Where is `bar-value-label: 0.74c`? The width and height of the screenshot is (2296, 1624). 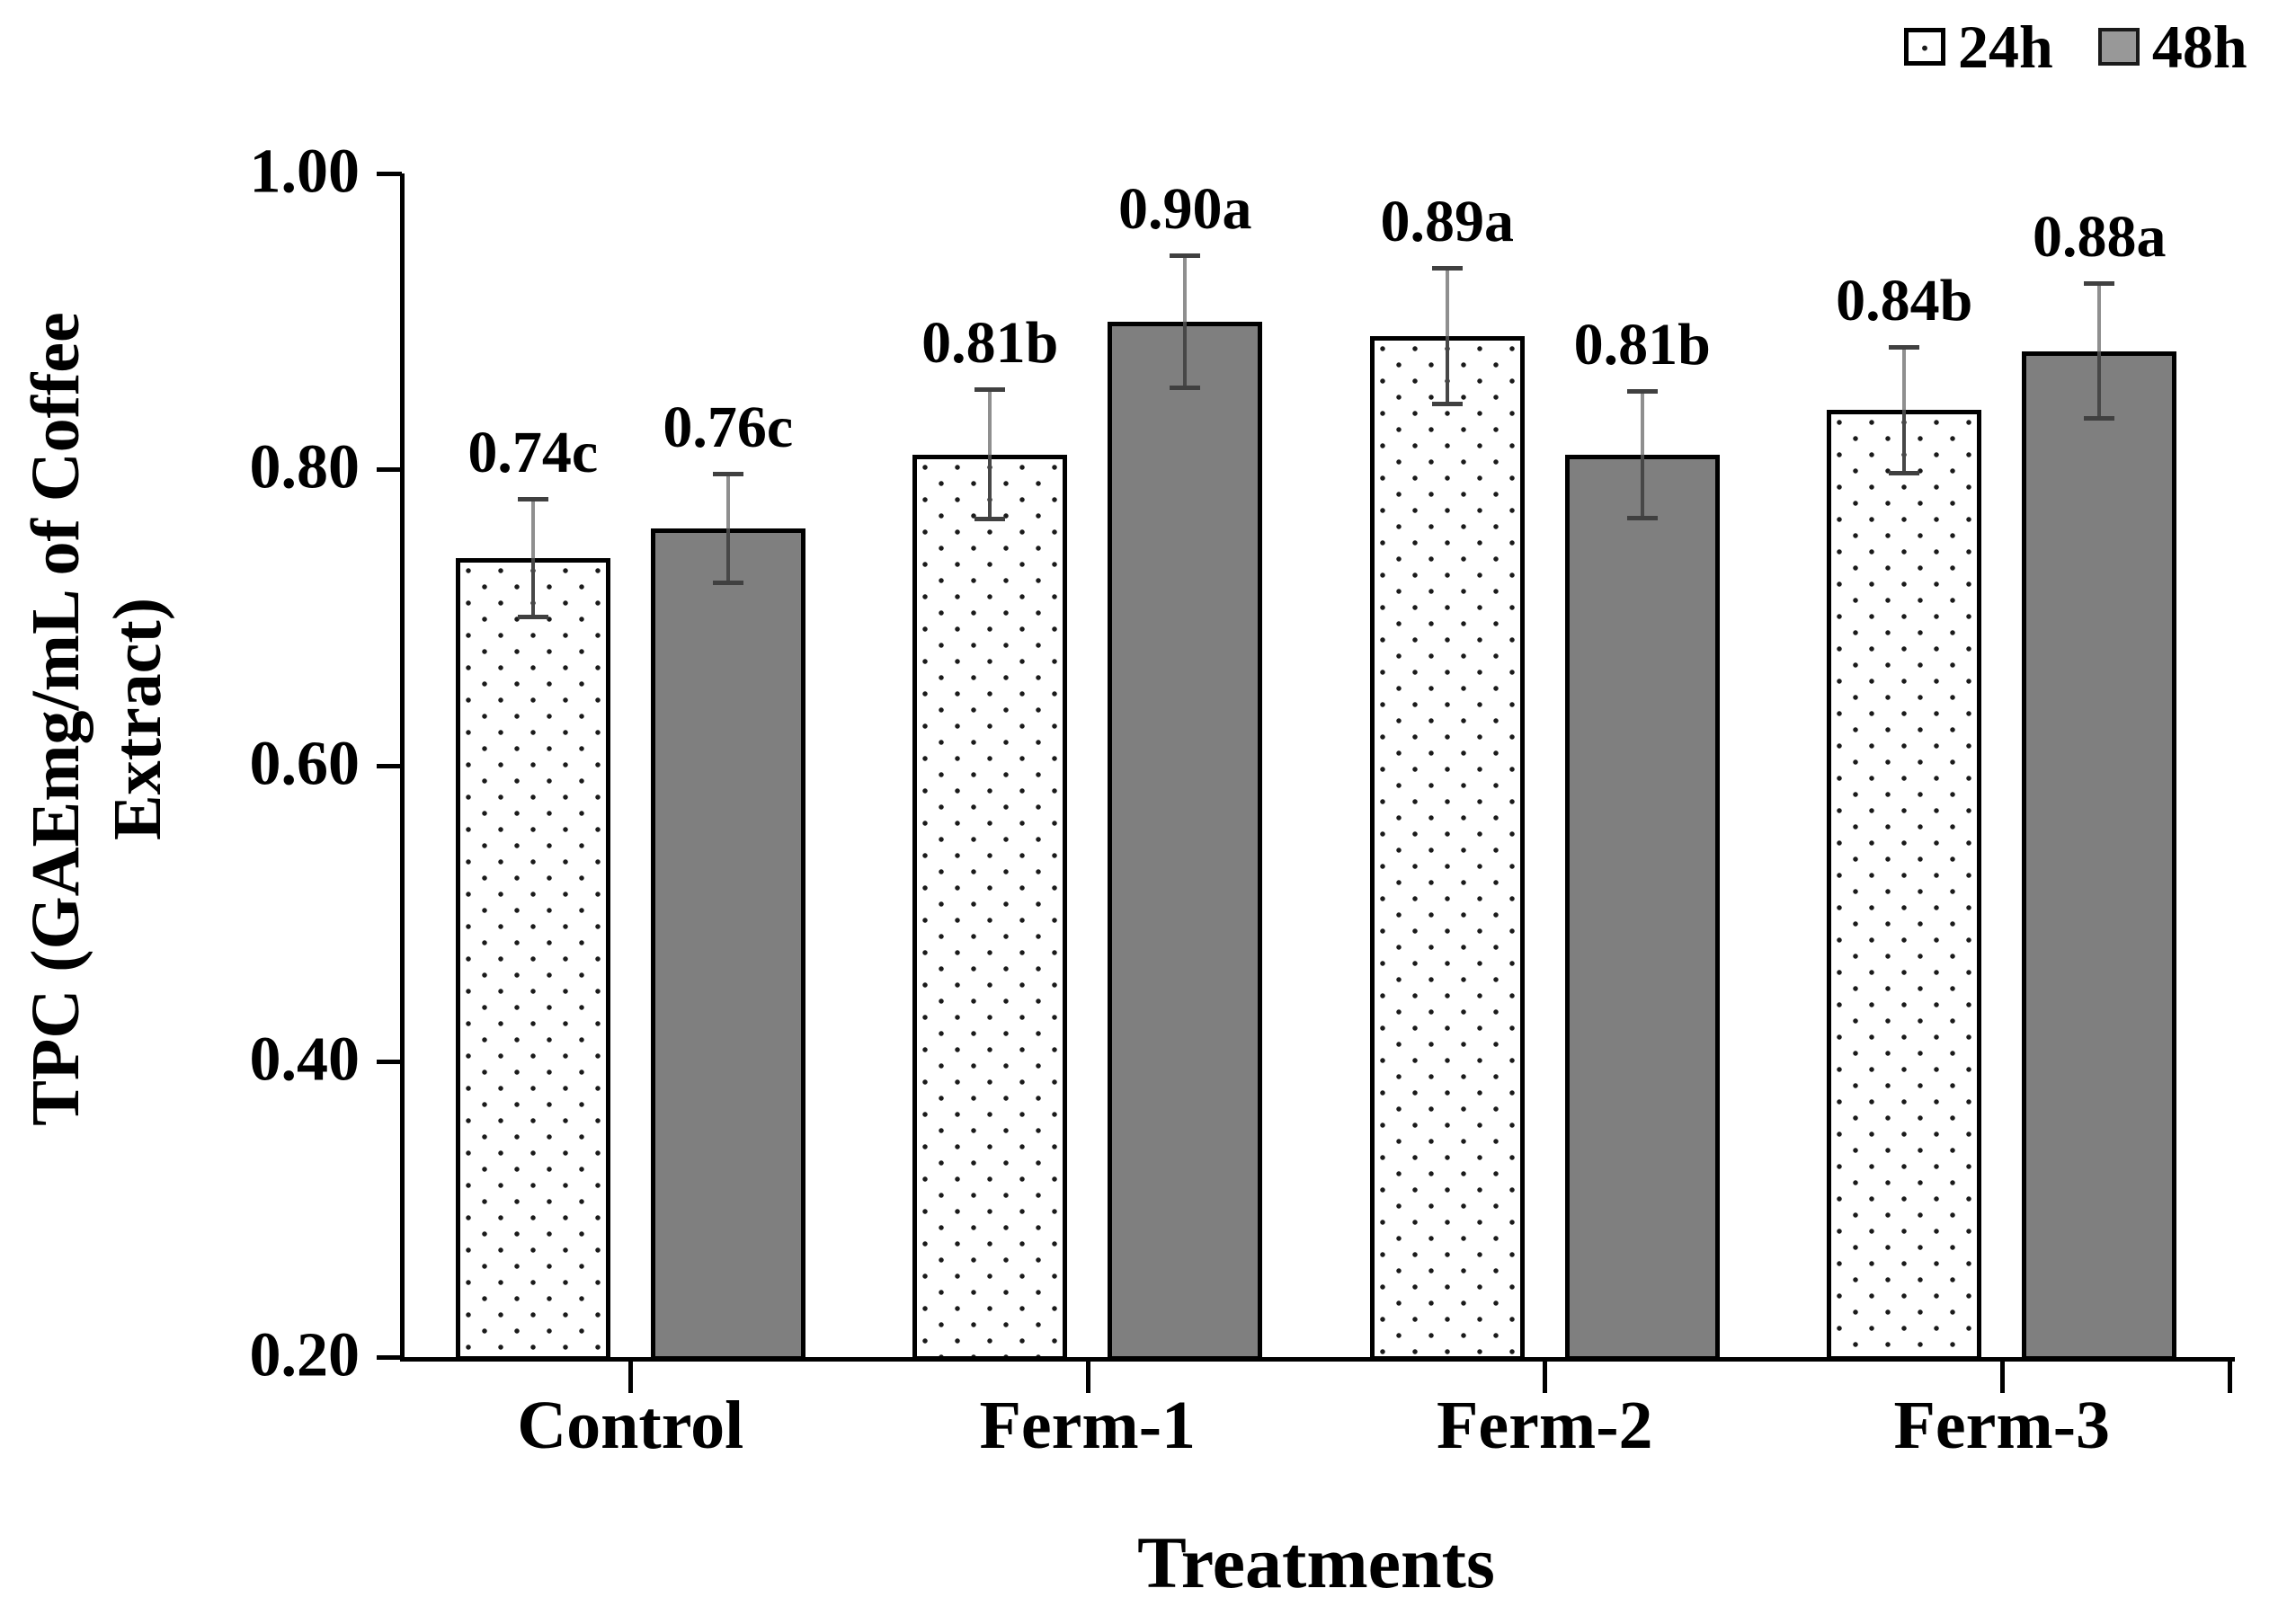 bar-value-label: 0.74c is located at coordinates (533, 453).